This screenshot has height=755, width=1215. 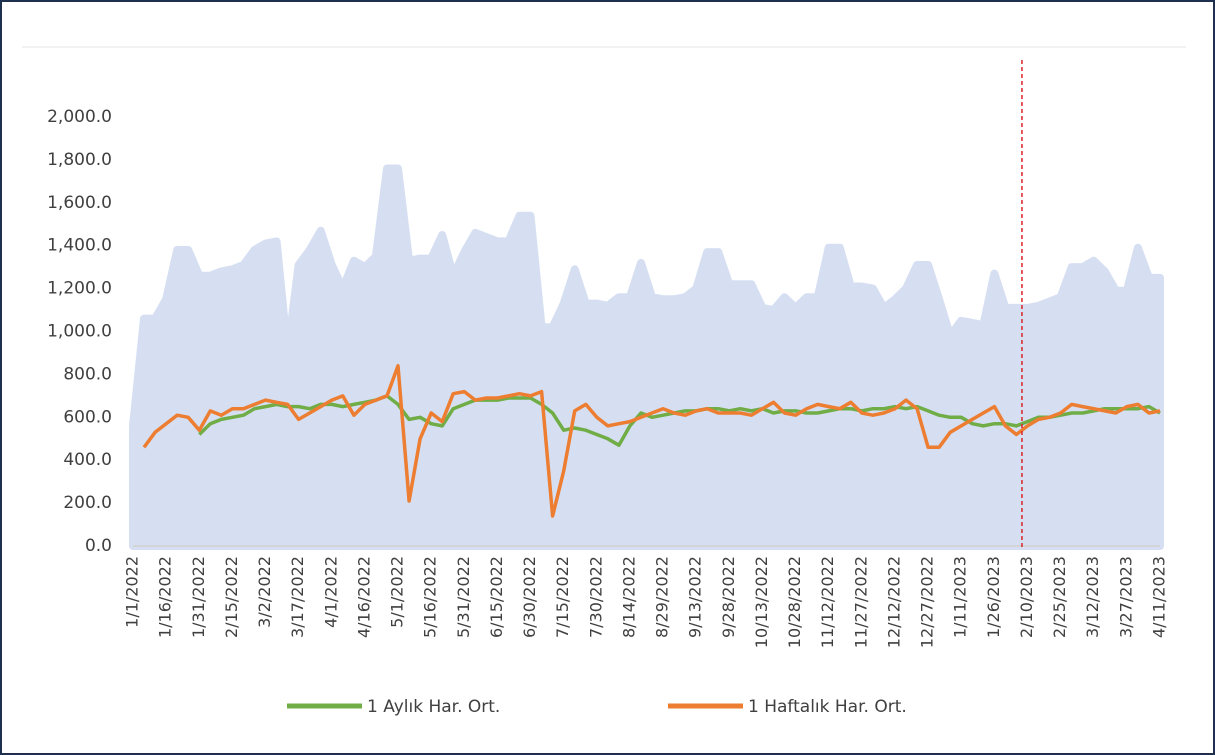 What do you see at coordinates (79, 289) in the screenshot?
I see `y-tick-label: 1,200.0` at bounding box center [79, 289].